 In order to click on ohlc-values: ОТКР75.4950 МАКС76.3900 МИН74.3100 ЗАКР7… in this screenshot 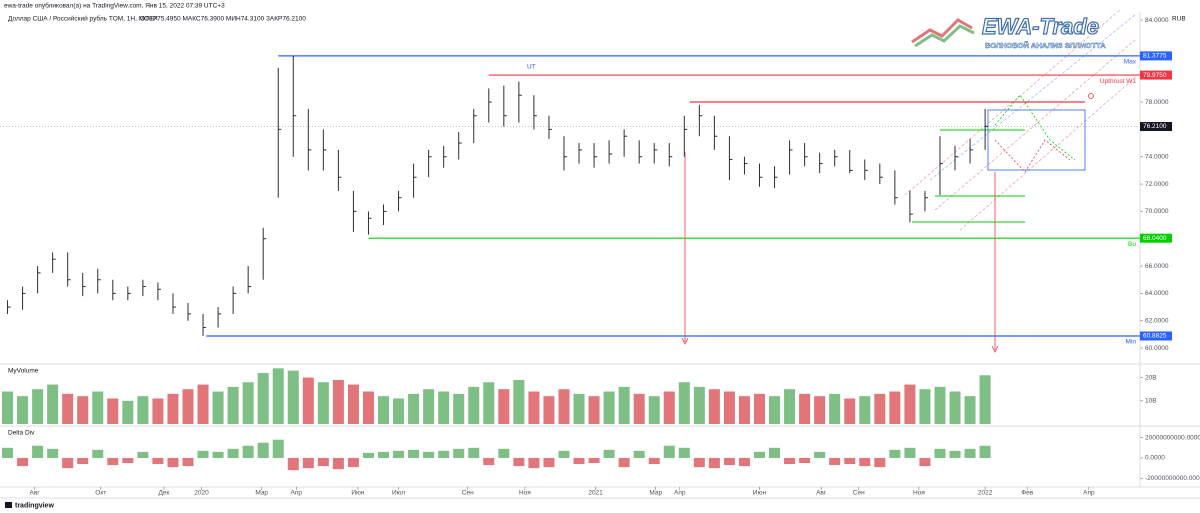, I will do `click(223, 19)`.